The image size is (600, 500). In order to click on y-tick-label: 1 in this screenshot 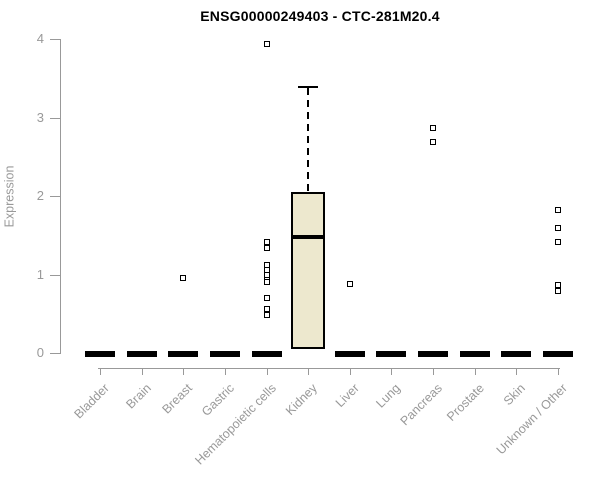, I will do `click(40, 274)`.